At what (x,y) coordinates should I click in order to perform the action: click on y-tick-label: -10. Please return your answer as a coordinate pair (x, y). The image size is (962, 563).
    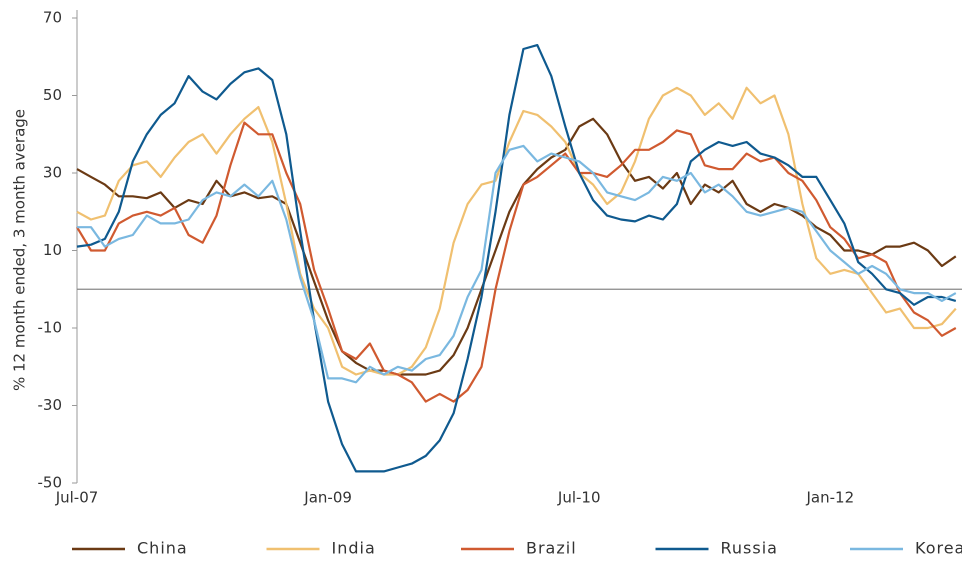
    Looking at the image, I should click on (50, 328).